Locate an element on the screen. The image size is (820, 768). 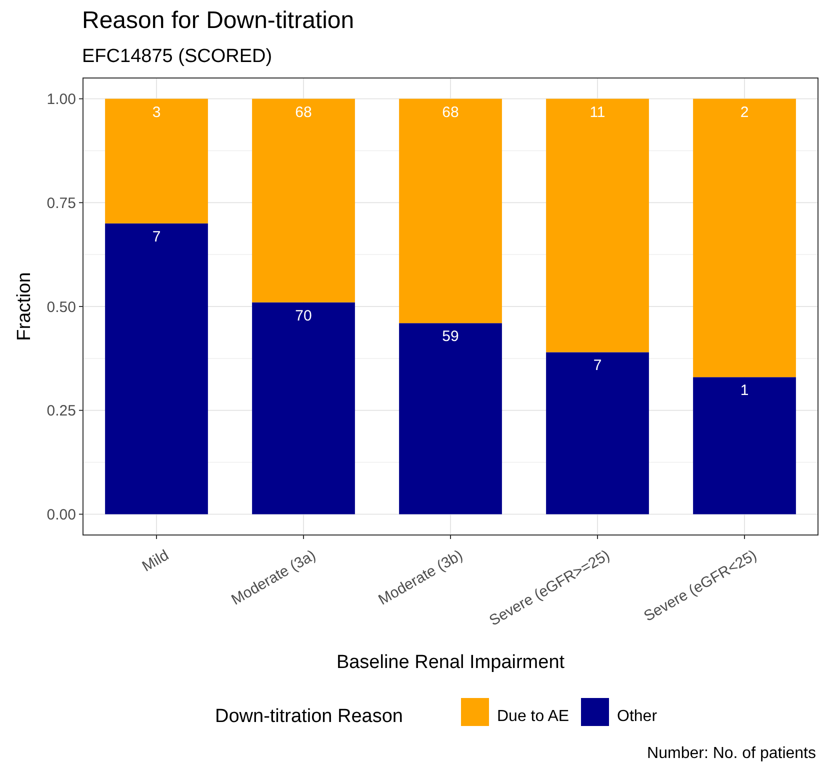
y-tick-label: 1.00 is located at coordinates (61, 99).